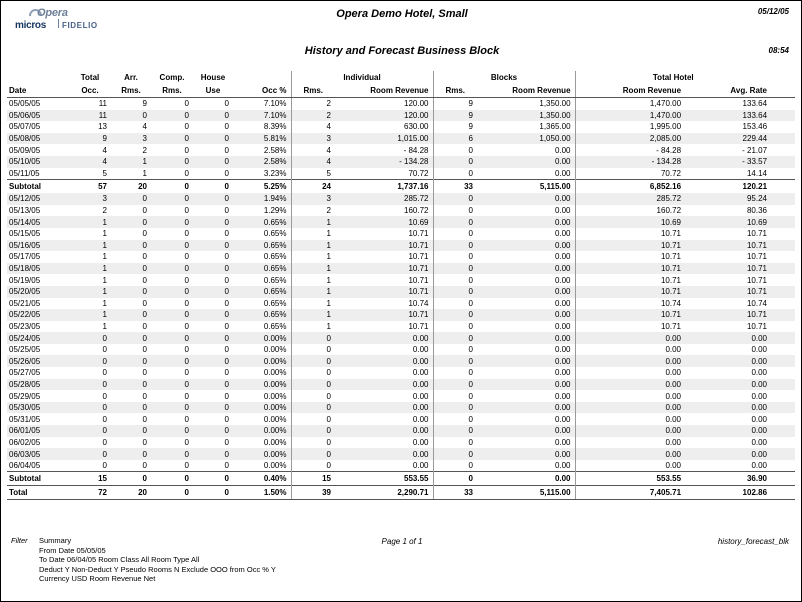 Image resolution: width=802 pixels, height=602 pixels. Describe the element at coordinates (401, 315) in the screenshot. I see `table-row: 05/22/05 1 0 0 0 0.65% 1 10.71 0 0.00 10.71 10.71` at that location.